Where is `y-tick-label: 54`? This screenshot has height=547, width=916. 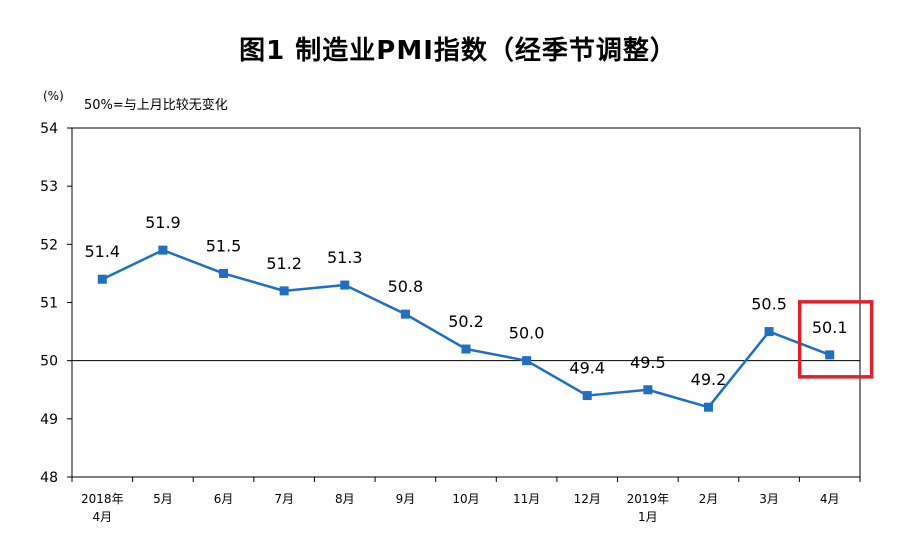 y-tick-label: 54 is located at coordinates (49, 129).